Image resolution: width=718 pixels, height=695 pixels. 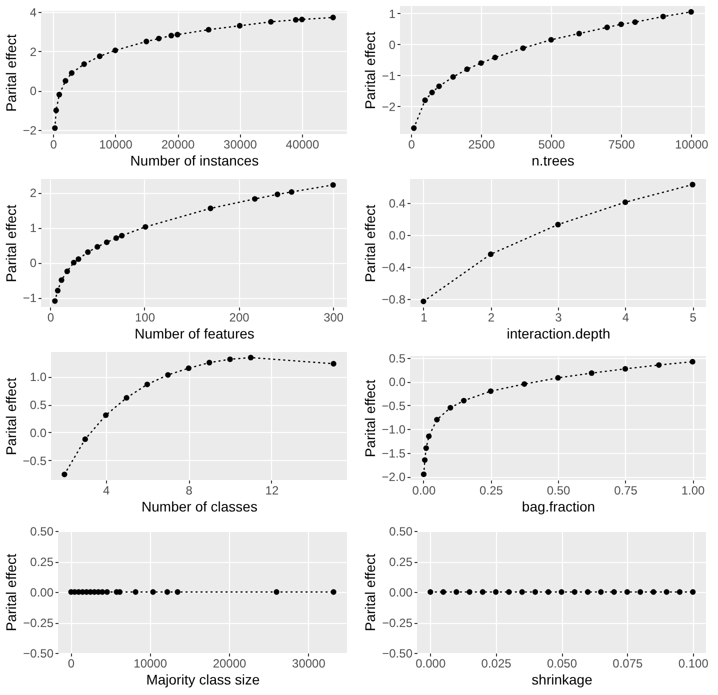 What do you see at coordinates (42, 531) in the screenshot?
I see `y-tick-label: 0.50` at bounding box center [42, 531].